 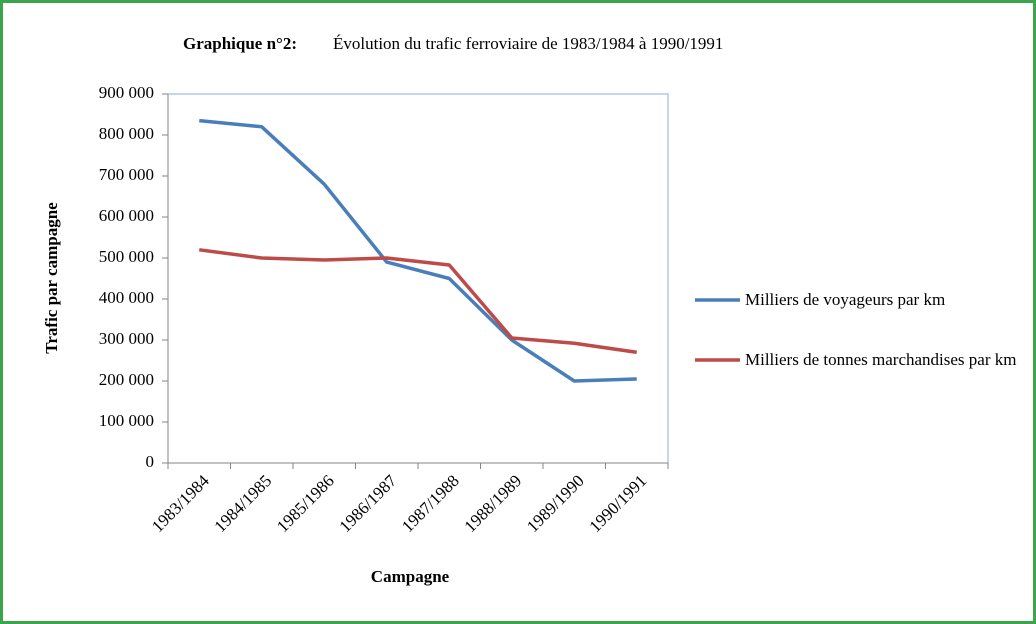 I want to click on y-tick-label: 600 000, so click(x=126, y=215).